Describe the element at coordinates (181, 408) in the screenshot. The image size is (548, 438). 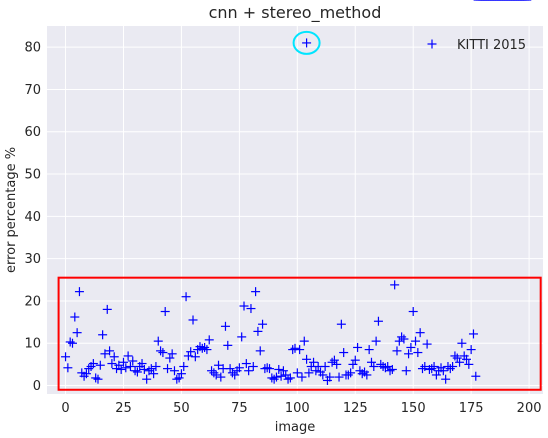
I see `x-tick-label: 50` at that location.